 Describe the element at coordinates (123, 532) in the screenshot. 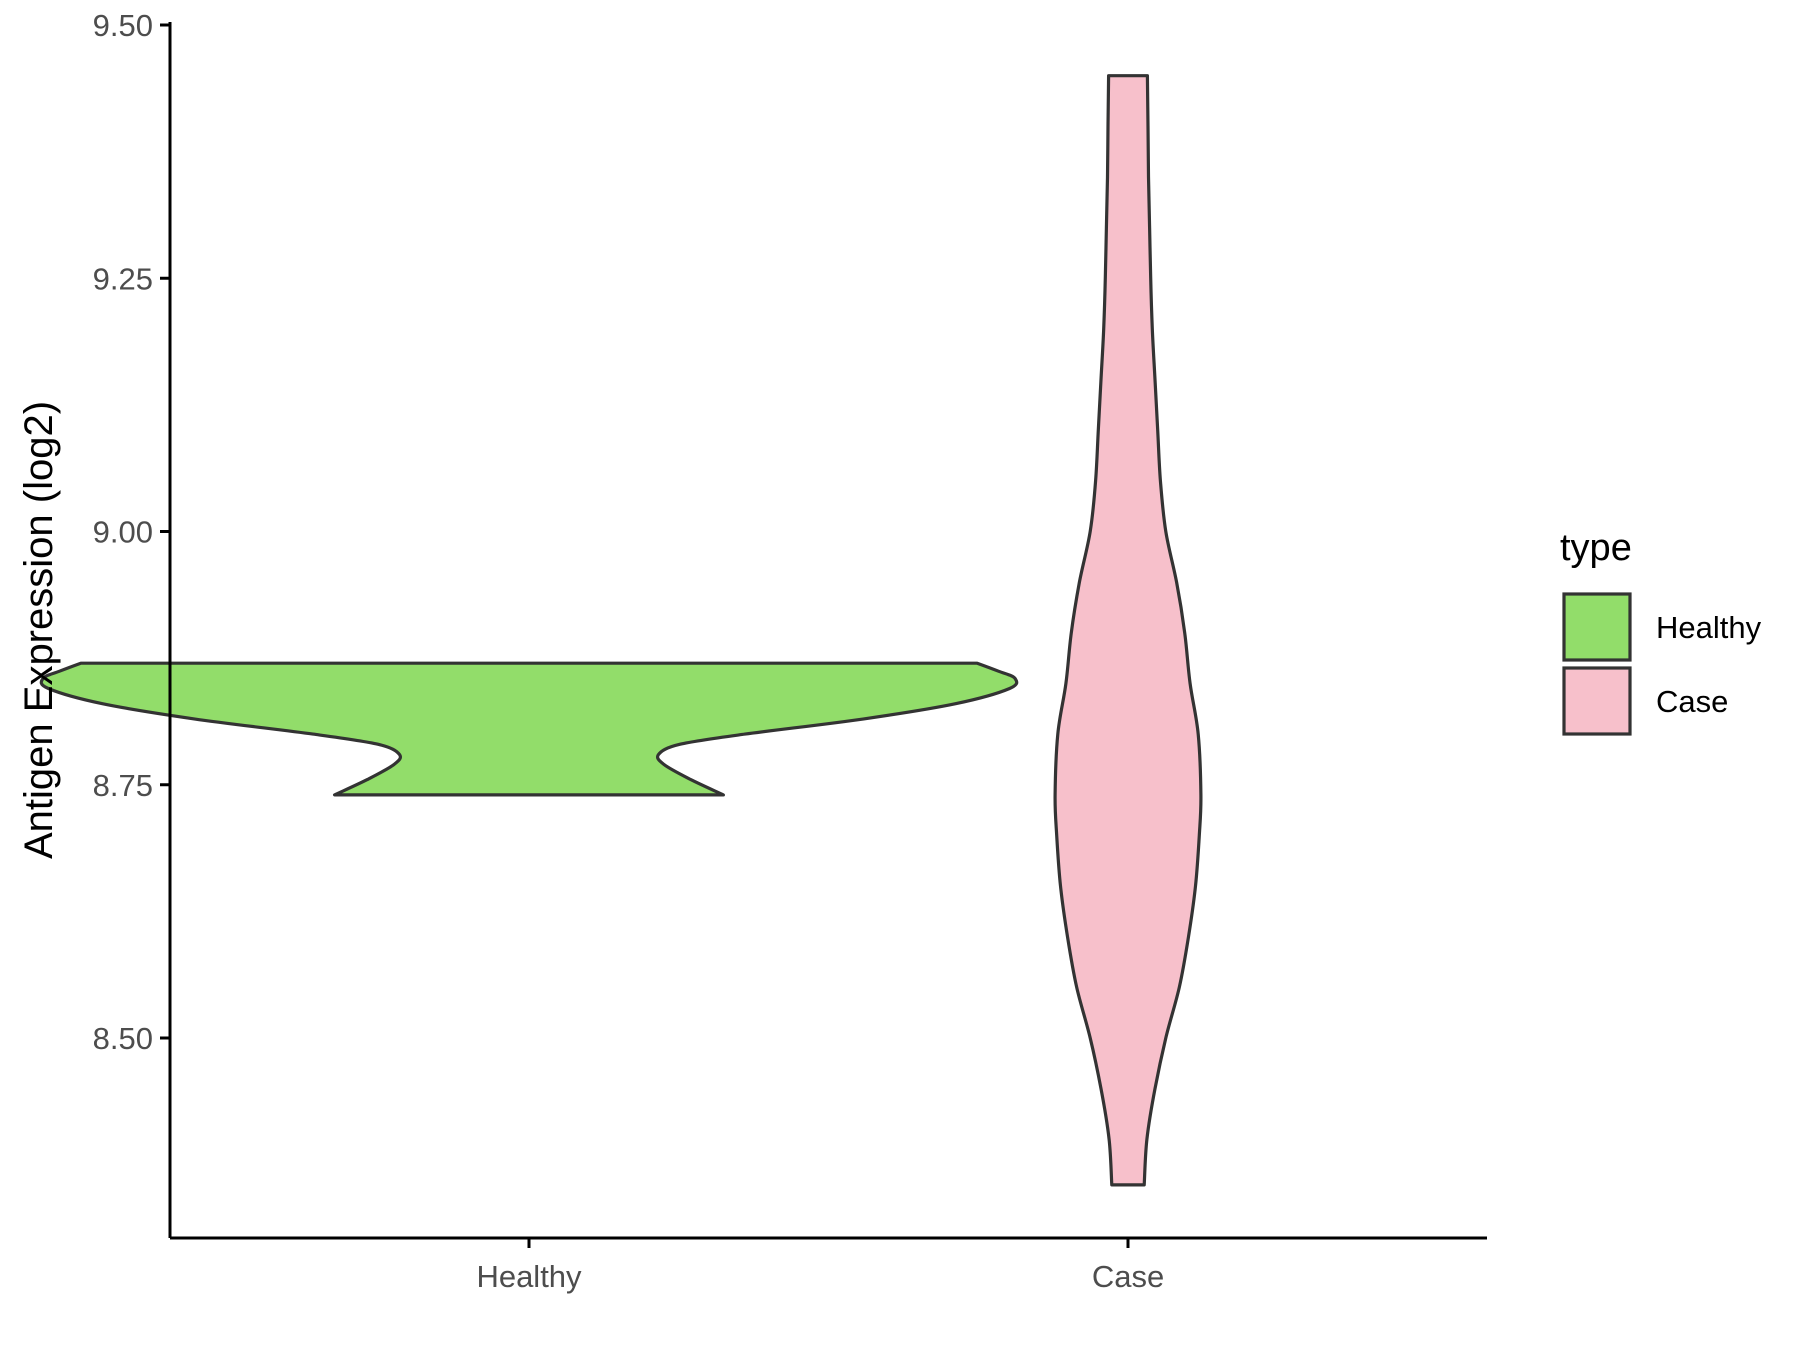

I see `y-tick-label: 9.00` at that location.